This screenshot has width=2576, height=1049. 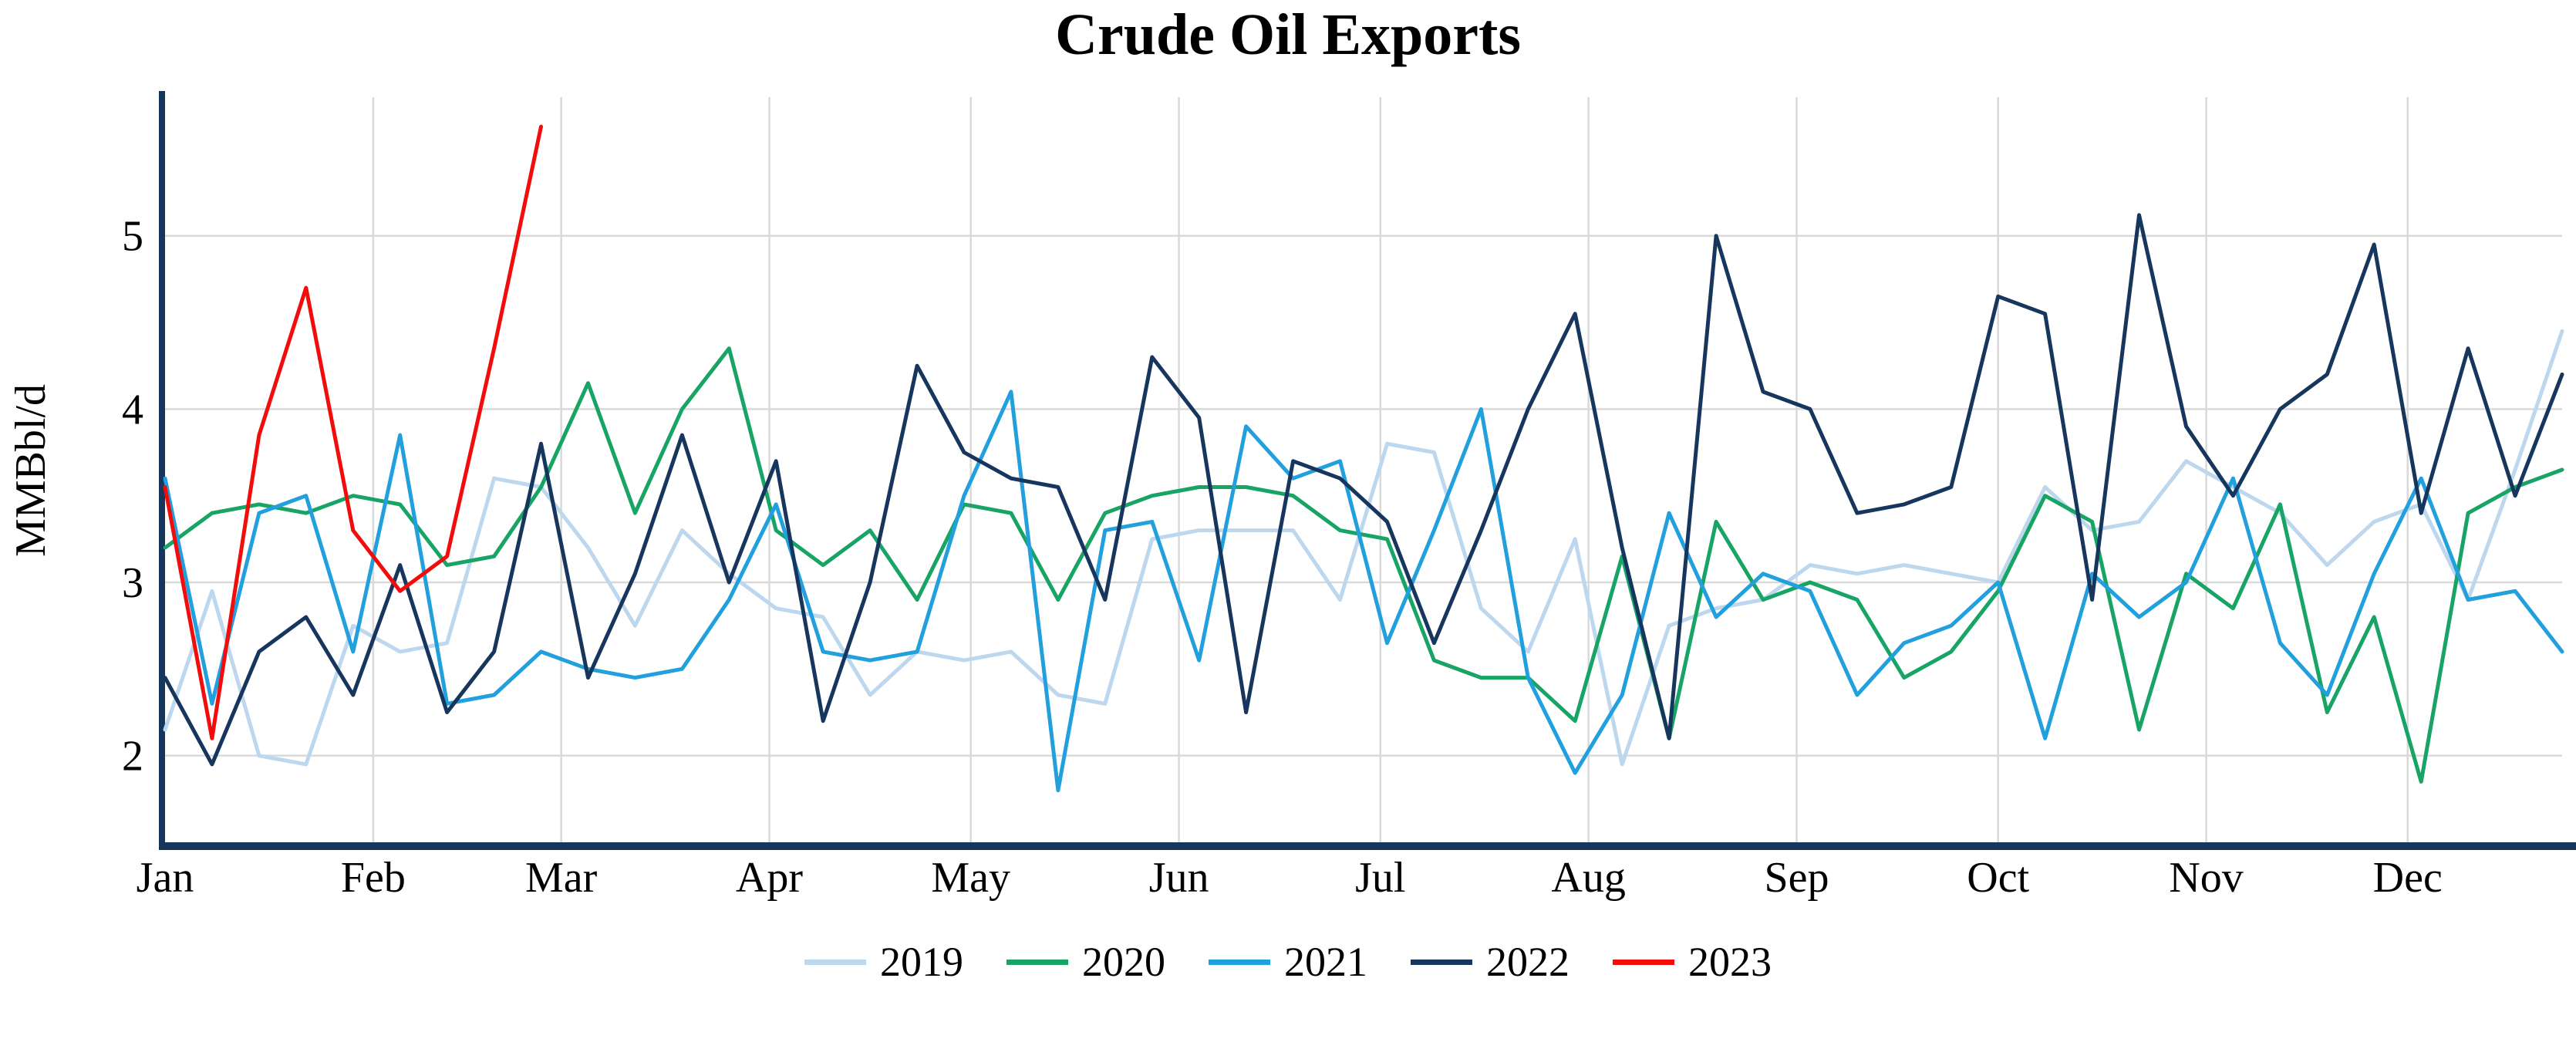 What do you see at coordinates (1998, 878) in the screenshot?
I see `x-tick-label: Oct` at bounding box center [1998, 878].